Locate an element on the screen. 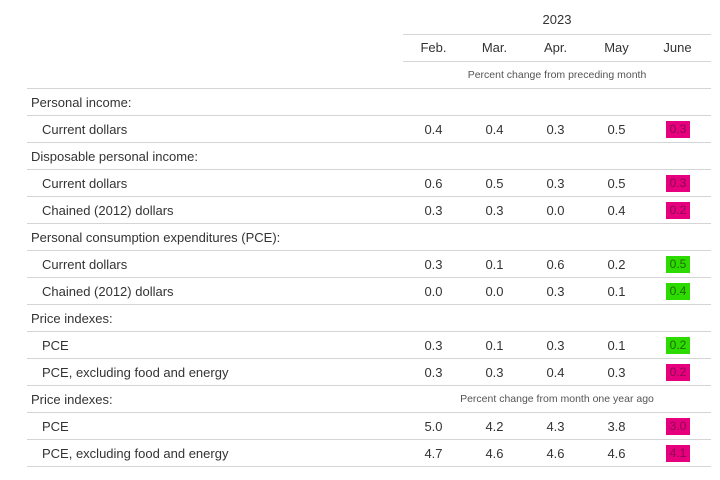 The height and width of the screenshot is (480, 720). cell-mar: 4.6 is located at coordinates (494, 453).